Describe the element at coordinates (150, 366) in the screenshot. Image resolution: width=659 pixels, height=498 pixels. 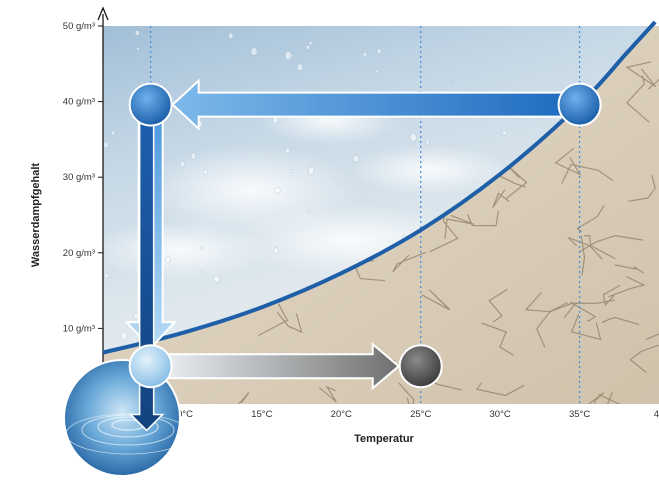
I see `condensed-point` at that location.